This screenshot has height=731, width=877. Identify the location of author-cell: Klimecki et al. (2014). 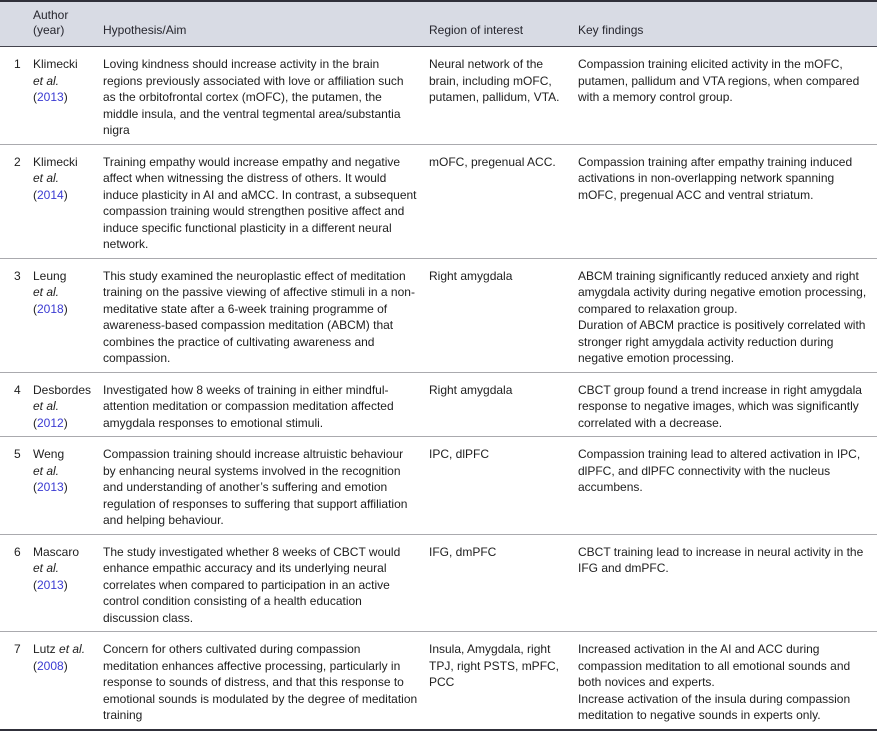
(68, 200).